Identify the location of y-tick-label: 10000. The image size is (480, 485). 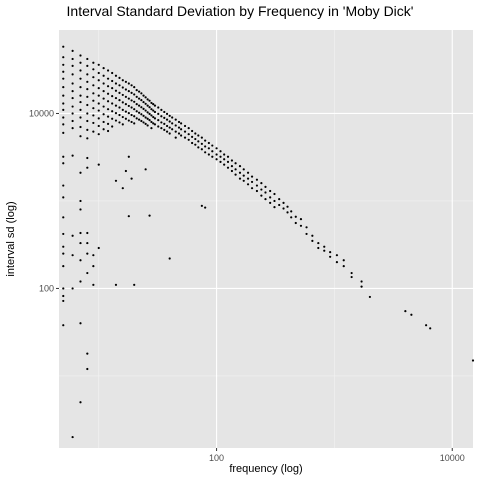
(41, 113).